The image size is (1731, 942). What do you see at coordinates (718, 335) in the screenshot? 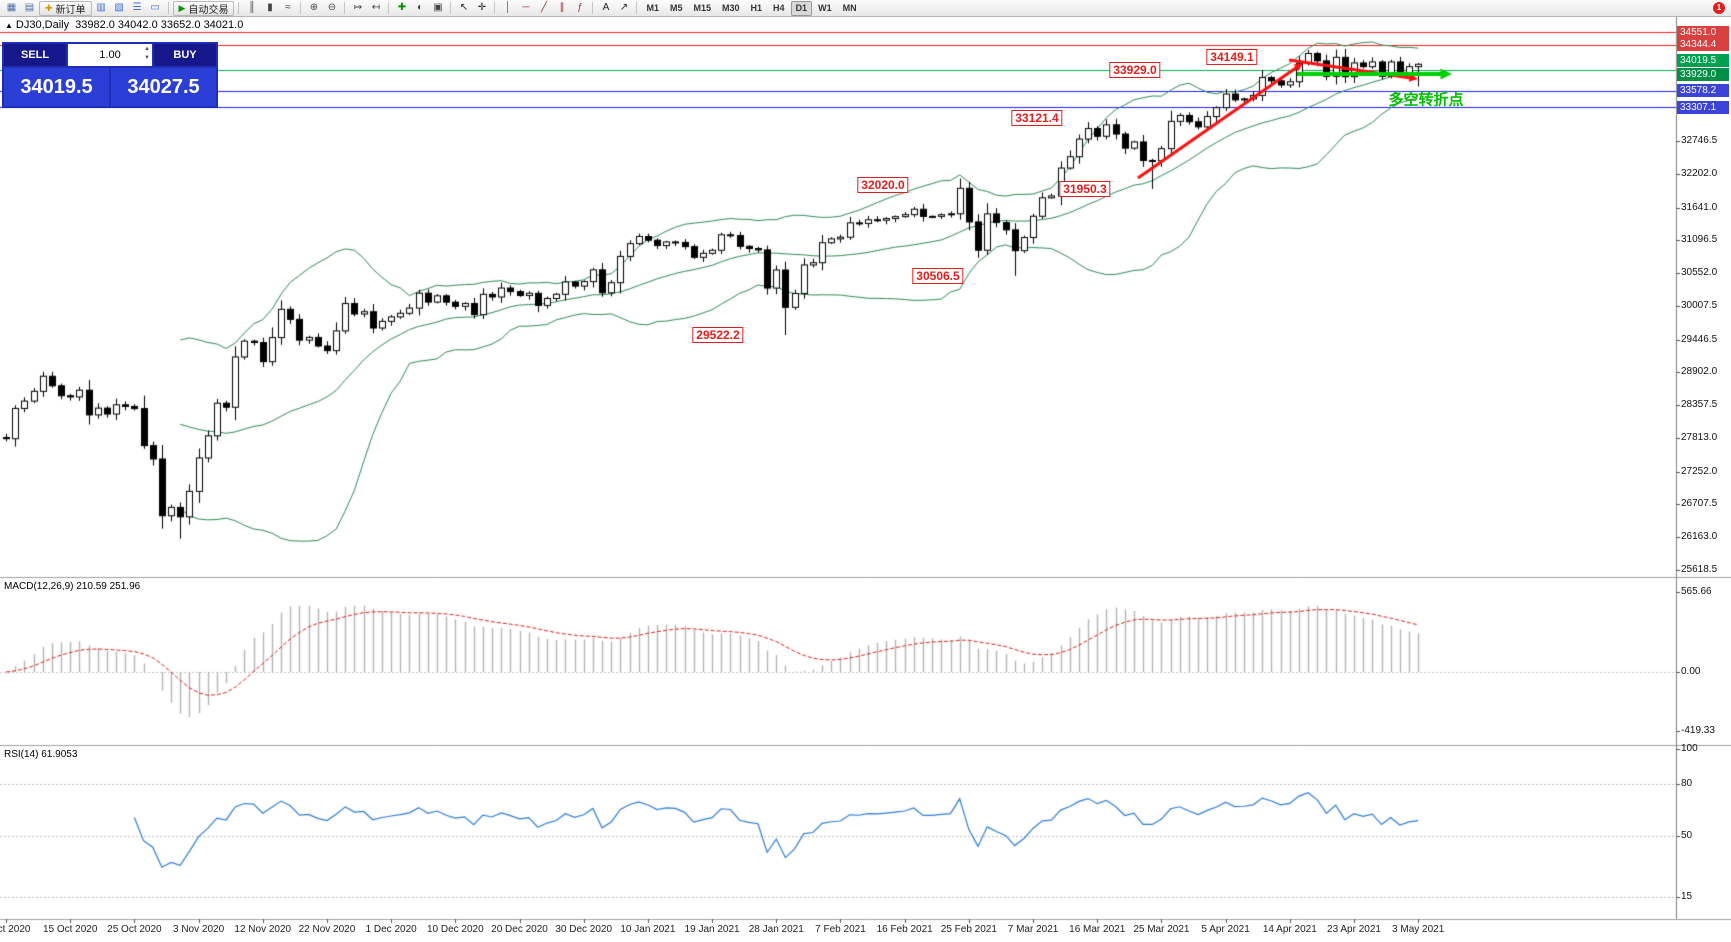
I see `price-callout-label: 29522.2` at bounding box center [718, 335].